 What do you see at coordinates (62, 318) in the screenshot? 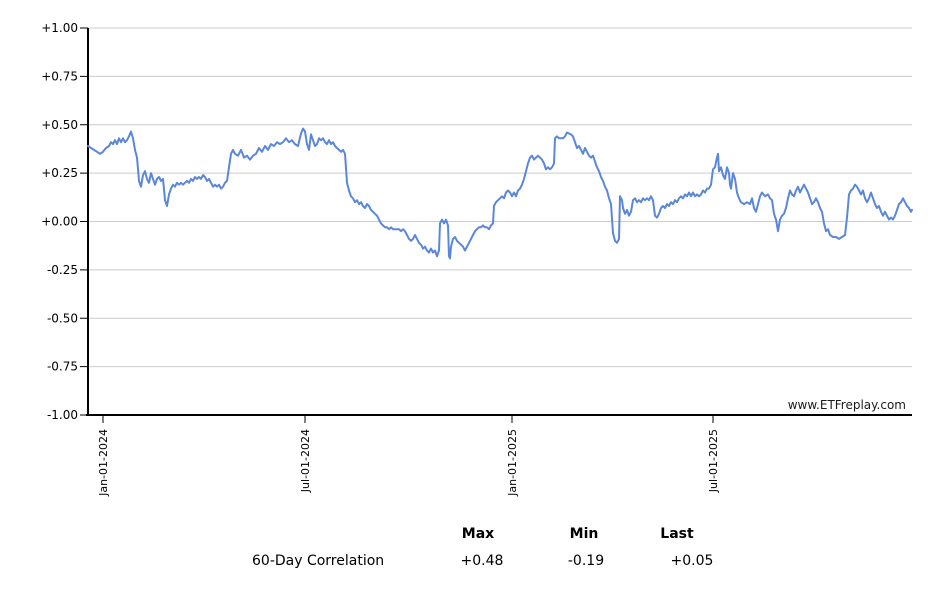
I see `y-axis-label: -0.50` at bounding box center [62, 318].